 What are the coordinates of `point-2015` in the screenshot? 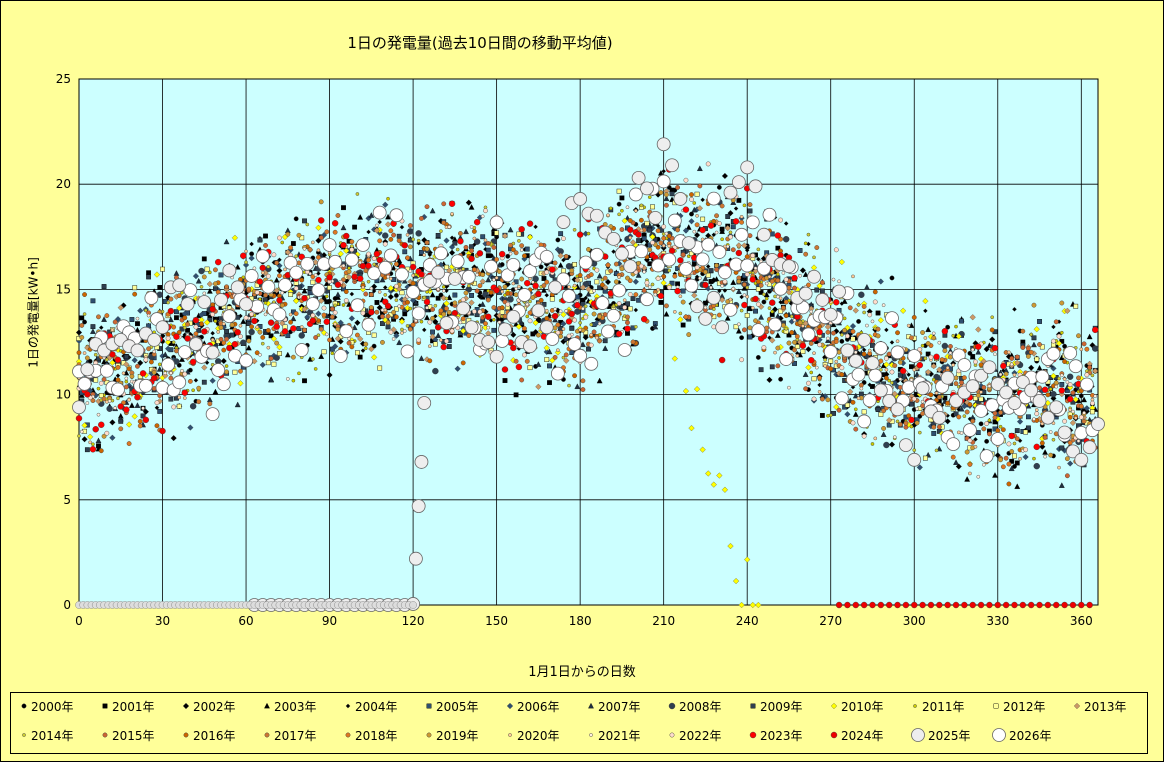 It's located at (683, 254).